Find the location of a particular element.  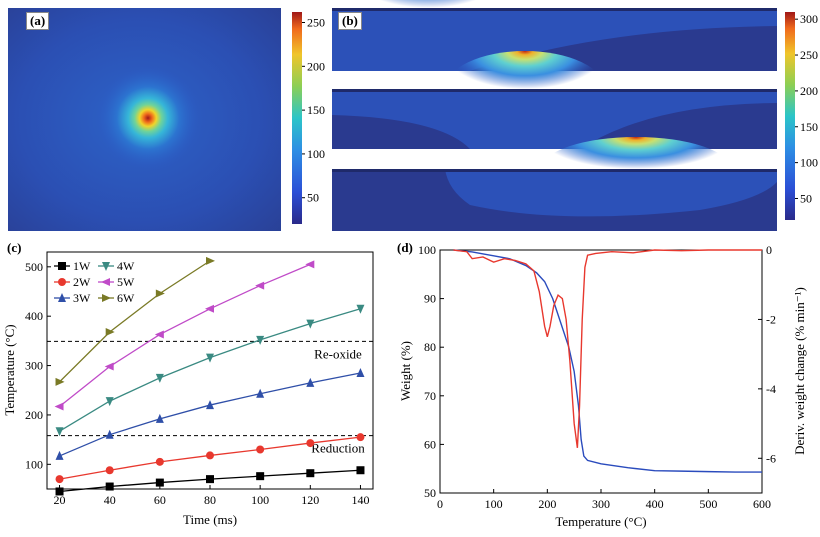

colorbar-tick-label: 300 is located at coordinates (809, 19).